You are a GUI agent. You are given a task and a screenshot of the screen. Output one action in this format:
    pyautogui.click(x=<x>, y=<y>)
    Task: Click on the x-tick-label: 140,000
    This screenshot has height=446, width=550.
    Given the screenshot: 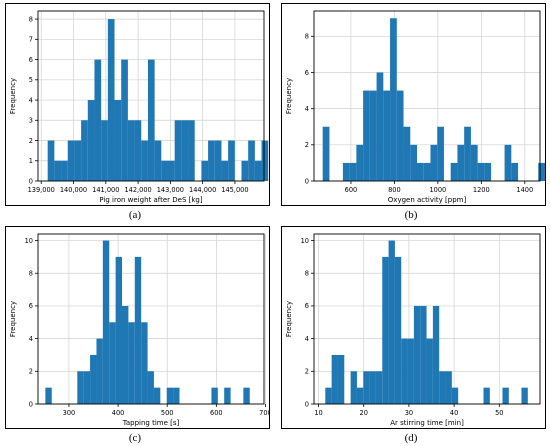 What is the action you would take?
    pyautogui.click(x=73, y=190)
    